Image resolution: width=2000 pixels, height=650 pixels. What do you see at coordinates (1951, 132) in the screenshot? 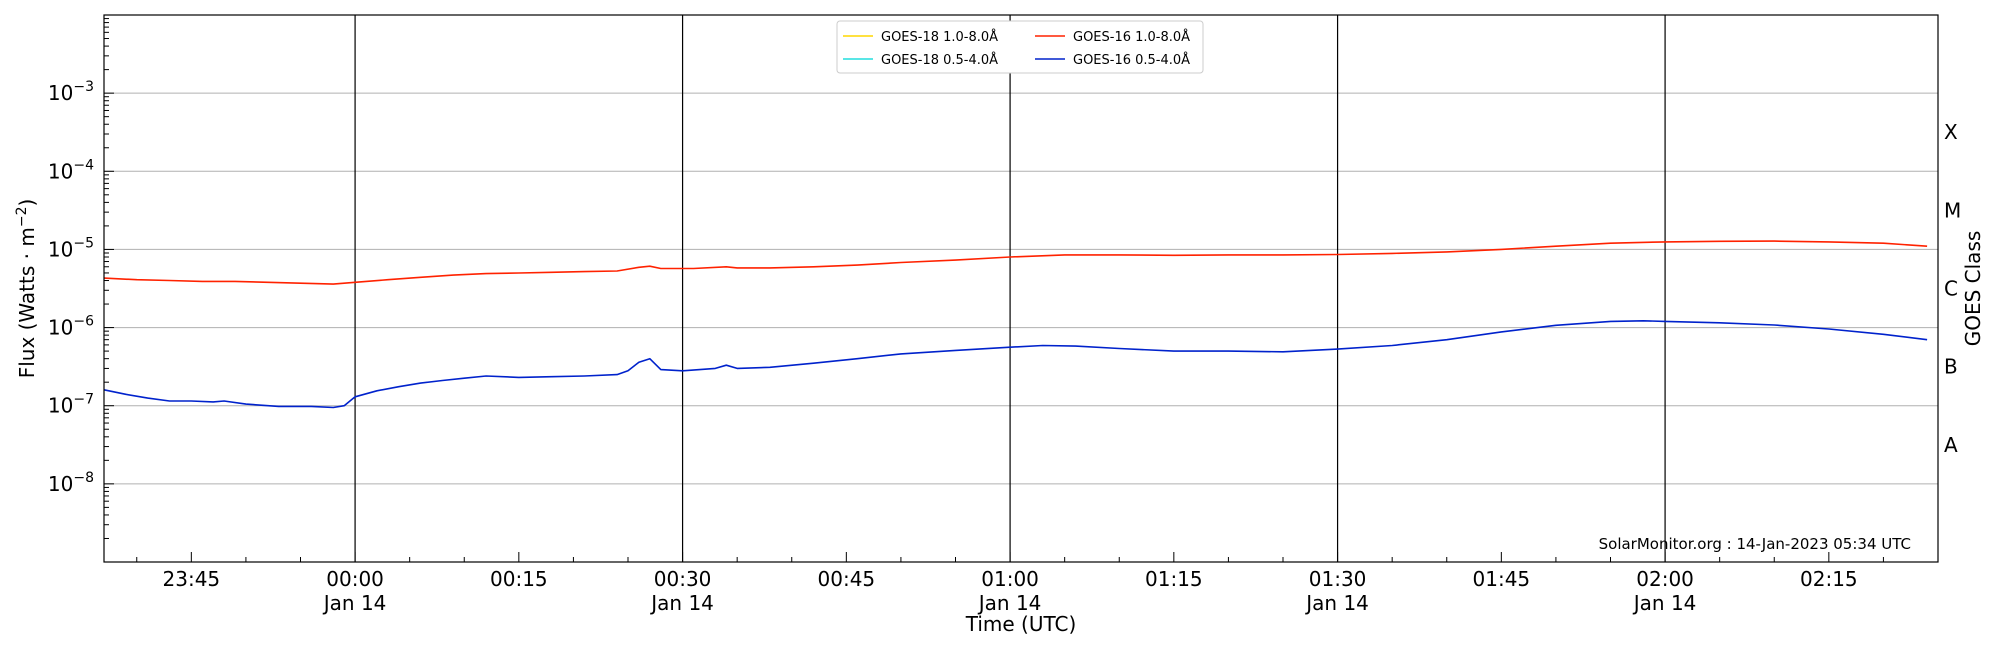
I see `goes-class-label: X` at bounding box center [1951, 132].